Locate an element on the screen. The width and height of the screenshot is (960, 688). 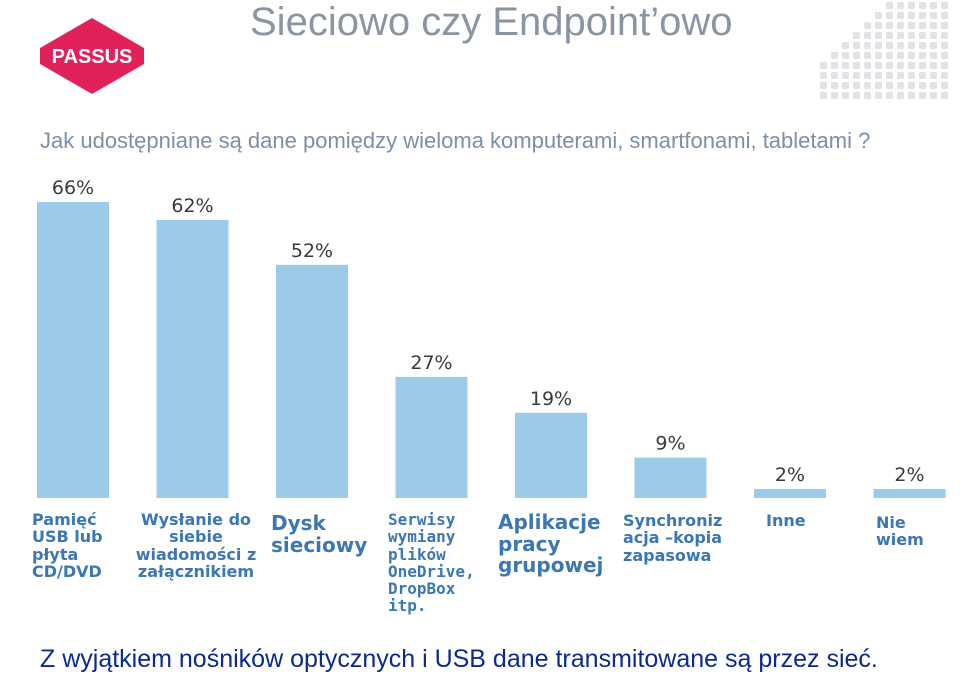
category-label-line: Inne is located at coordinates (786, 520).